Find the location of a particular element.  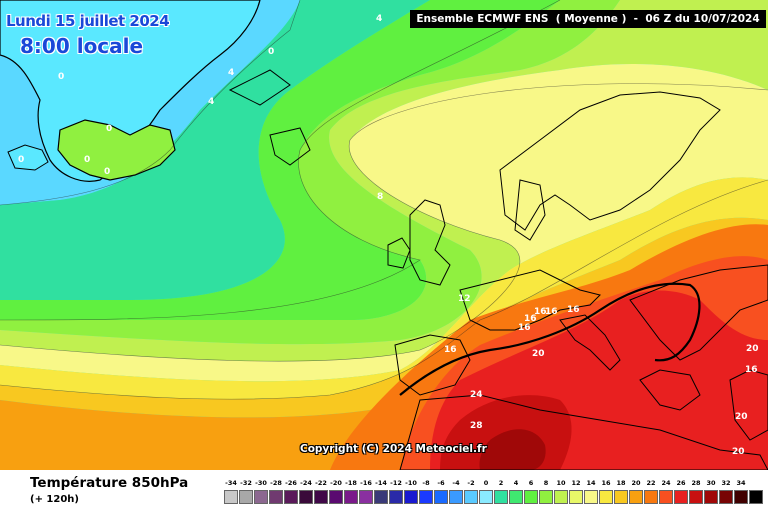

band-darkest-red is located at coordinates (512, 449).